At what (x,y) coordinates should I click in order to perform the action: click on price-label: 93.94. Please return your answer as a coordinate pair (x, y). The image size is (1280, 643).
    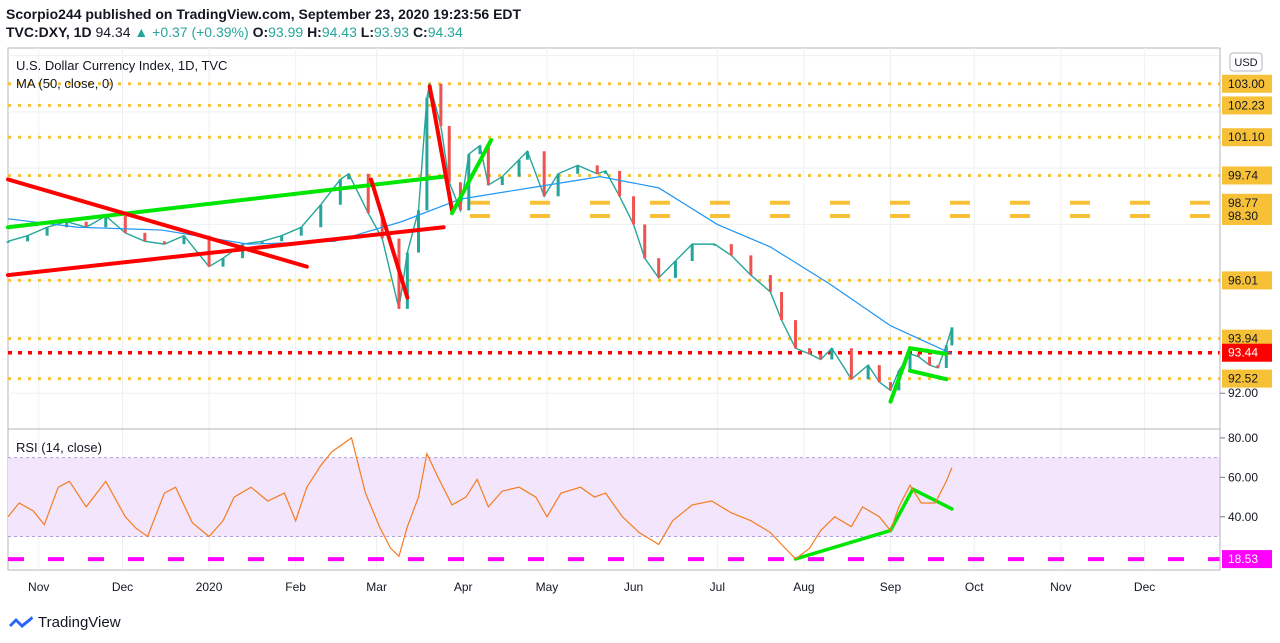
    Looking at the image, I should click on (1243, 339).